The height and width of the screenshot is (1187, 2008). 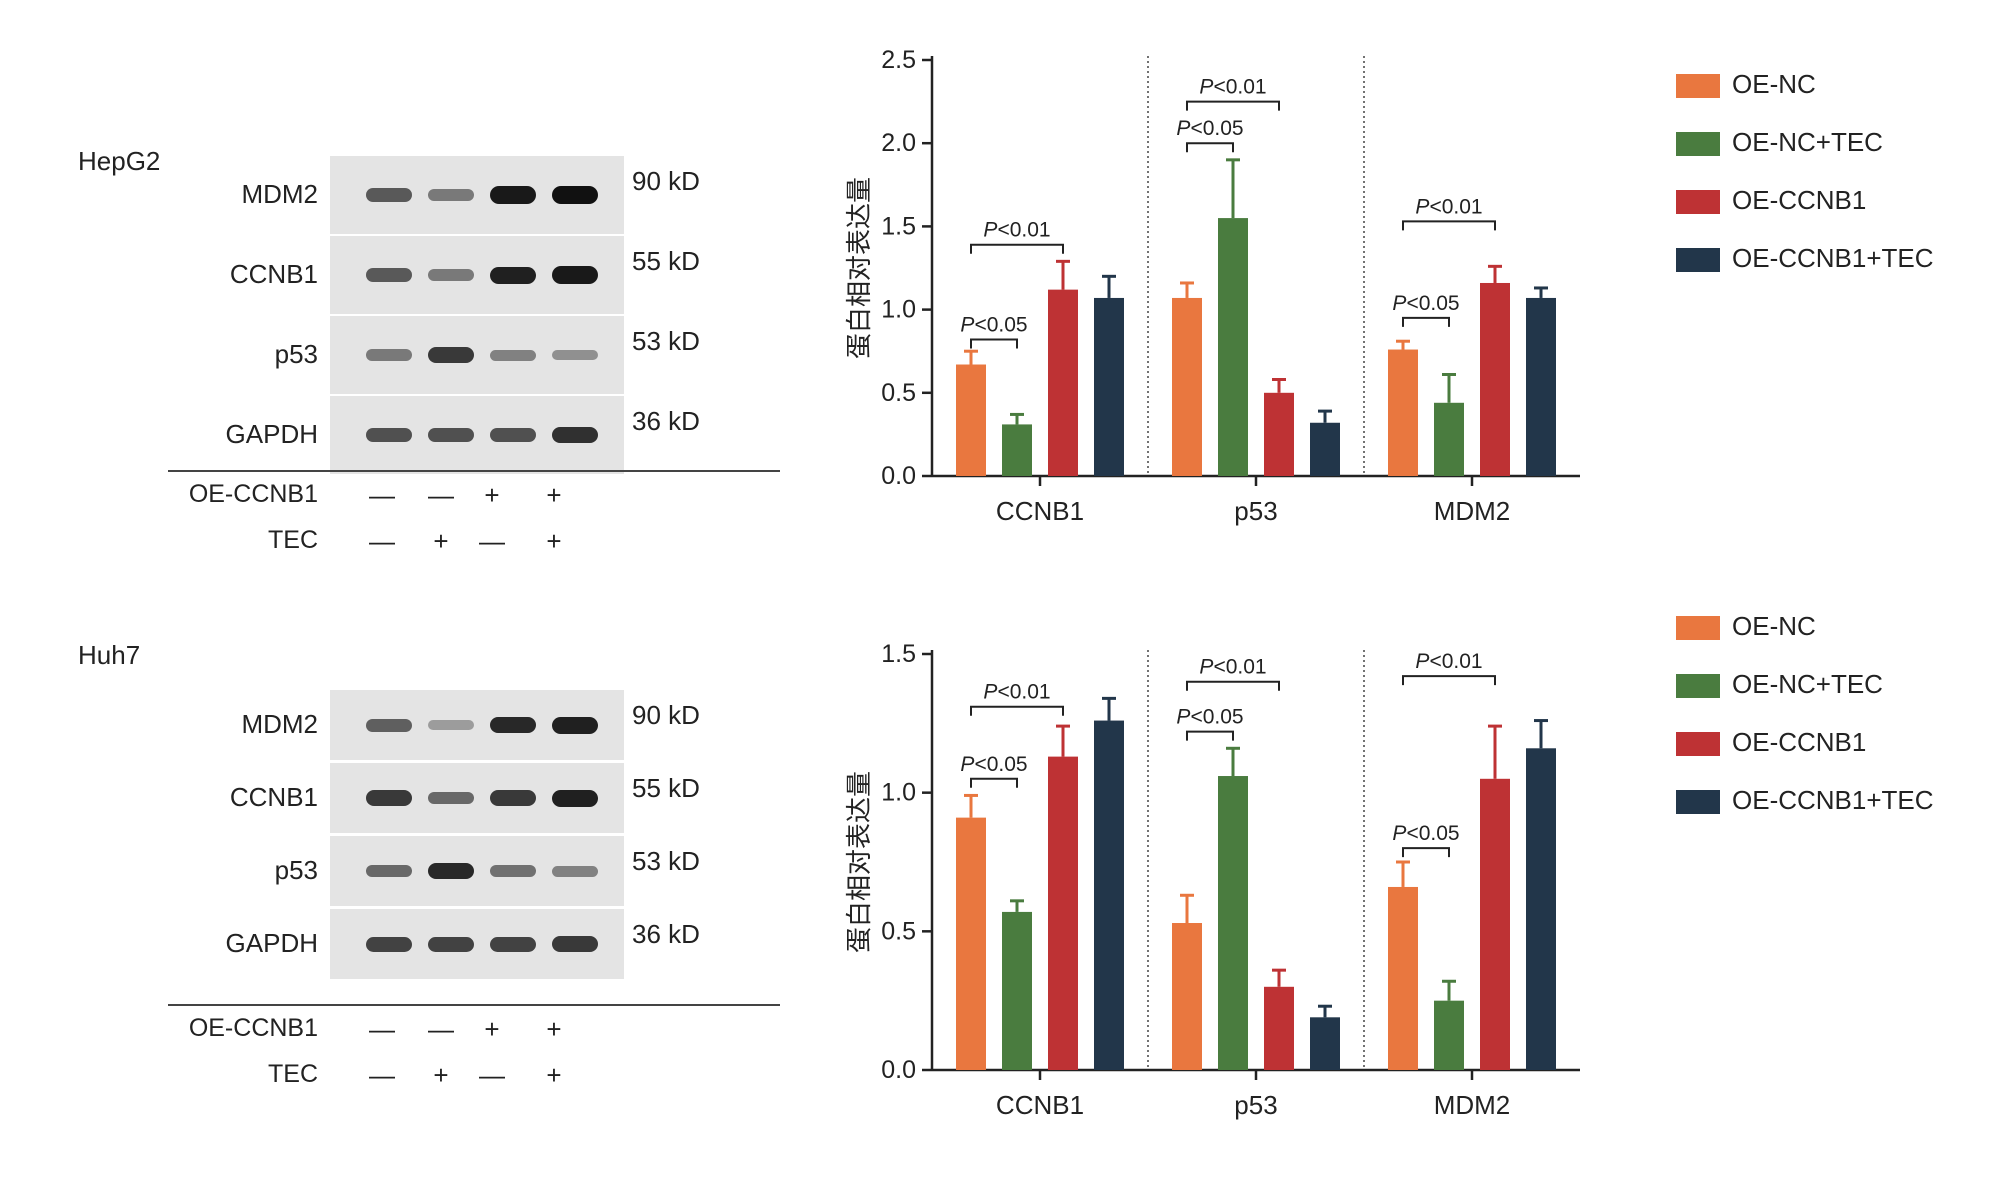 I want to click on treatment-label: OE-CCNB1, so click(x=253, y=1028).